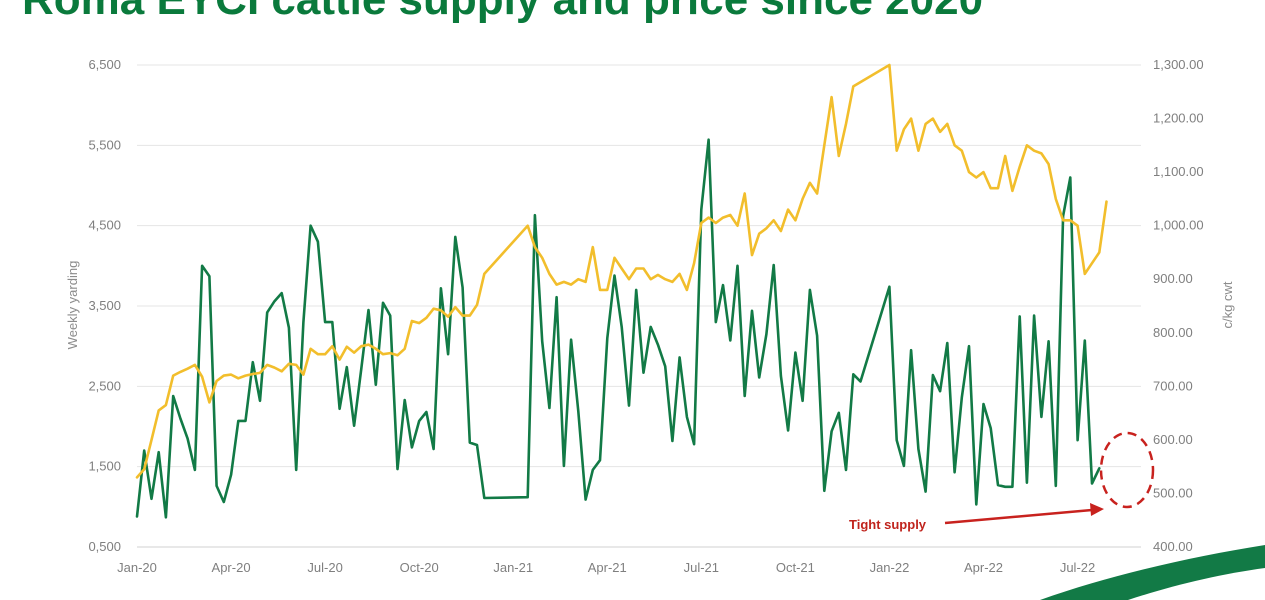  I want to click on x-tick-label: Jan-20, so click(137, 567).